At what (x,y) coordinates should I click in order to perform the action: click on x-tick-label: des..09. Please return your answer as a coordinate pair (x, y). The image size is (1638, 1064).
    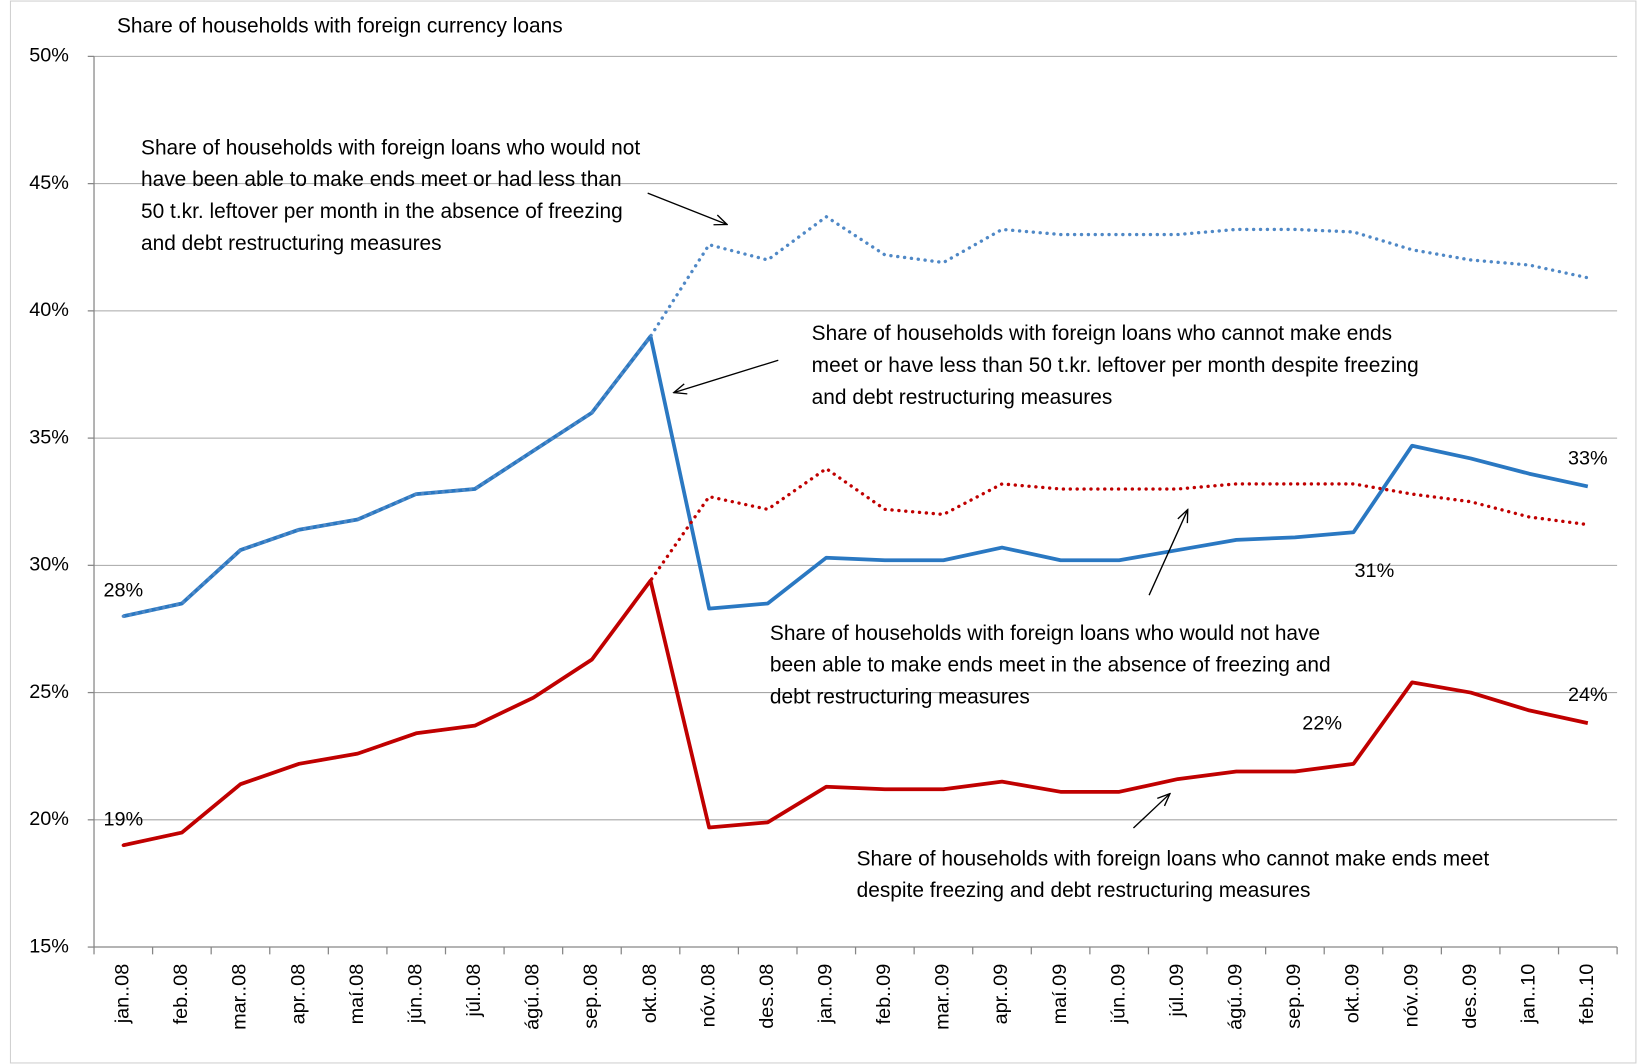
    Looking at the image, I should click on (1470, 996).